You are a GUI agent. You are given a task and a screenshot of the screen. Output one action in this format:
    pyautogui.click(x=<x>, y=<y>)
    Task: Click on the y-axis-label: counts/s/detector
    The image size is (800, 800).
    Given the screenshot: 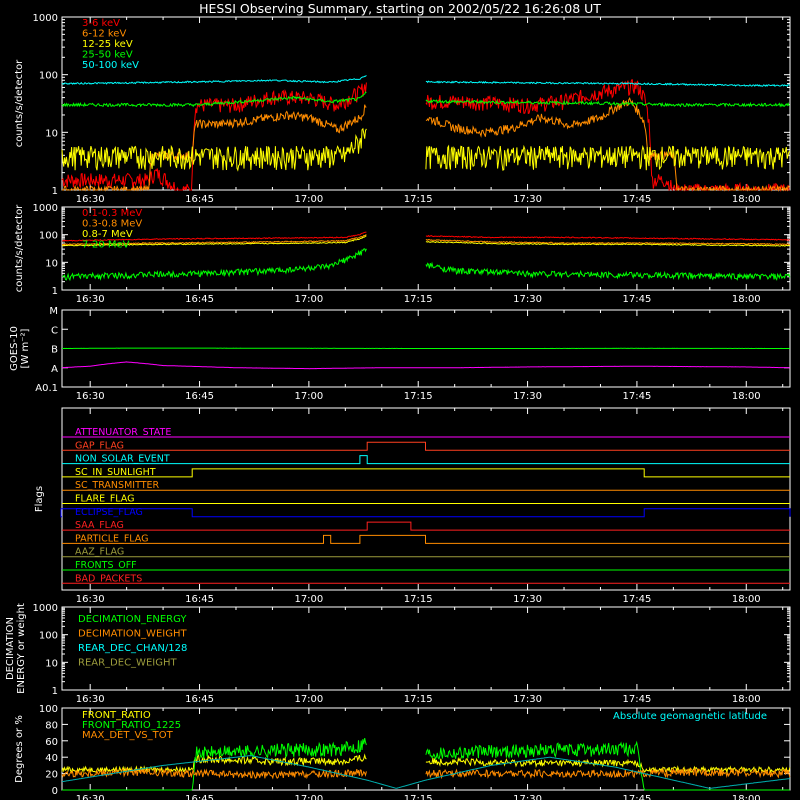 What is the action you would take?
    pyautogui.click(x=19, y=248)
    